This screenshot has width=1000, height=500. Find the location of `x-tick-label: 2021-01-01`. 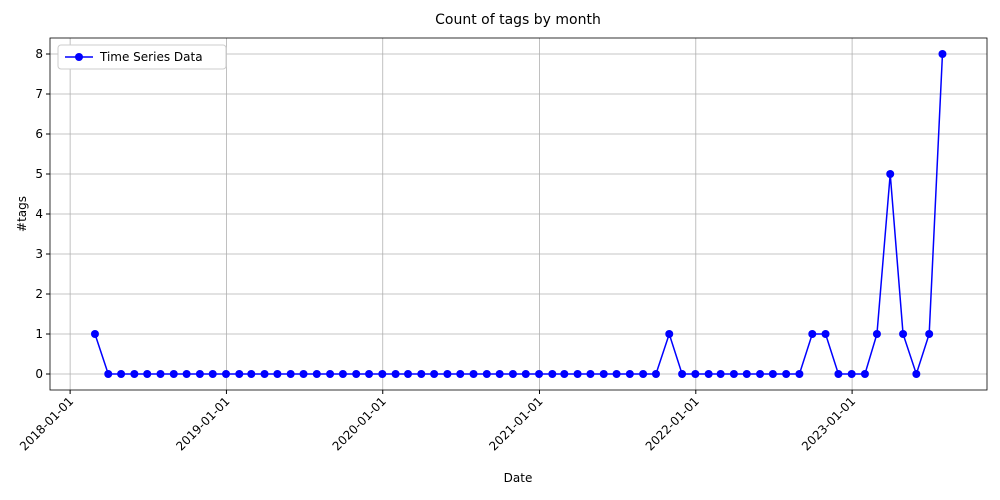

x-tick-label: 2021-01-01 is located at coordinates (515, 423).